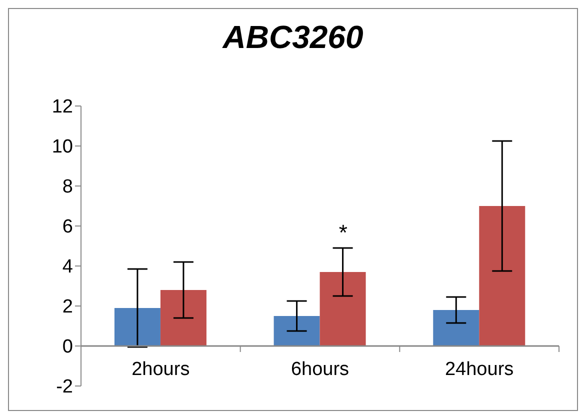  I want to click on y-tick-label: 0, so click(67, 347).